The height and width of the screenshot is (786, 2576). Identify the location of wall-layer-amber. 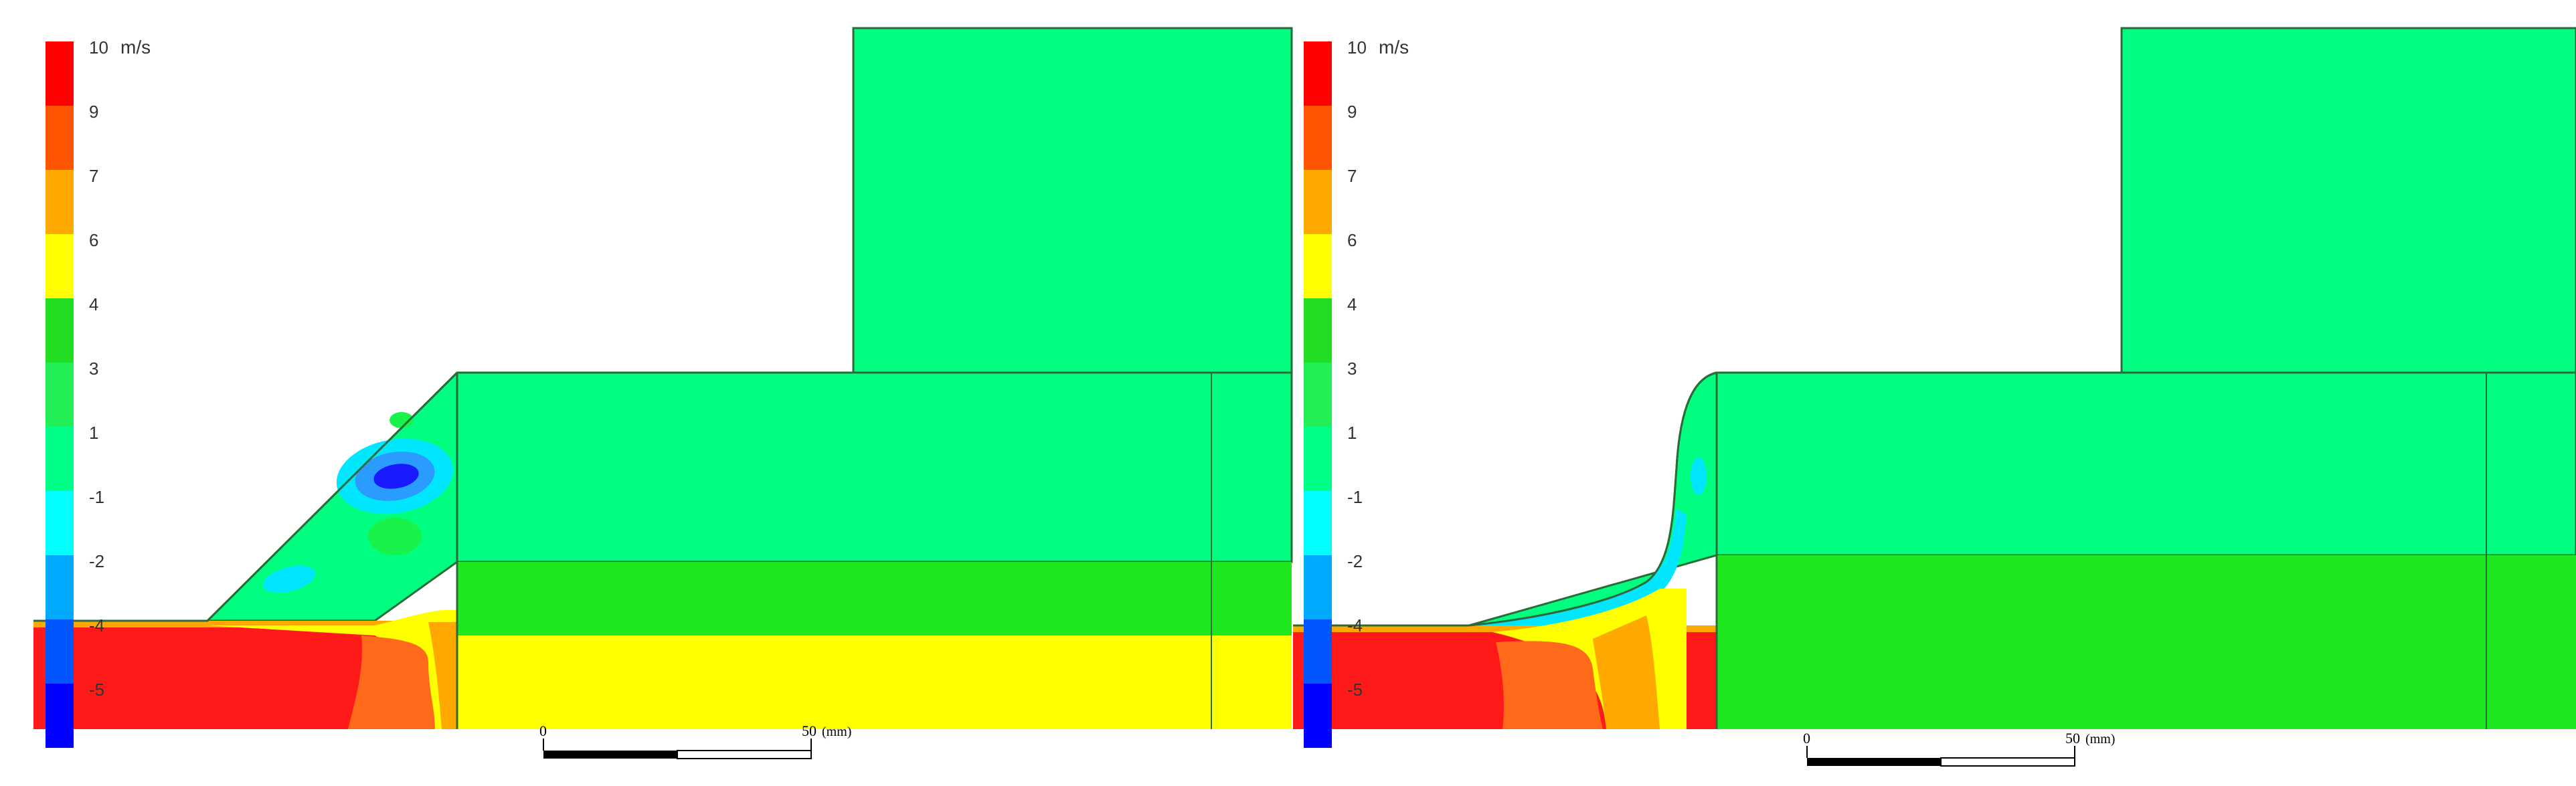
(1626, 672).